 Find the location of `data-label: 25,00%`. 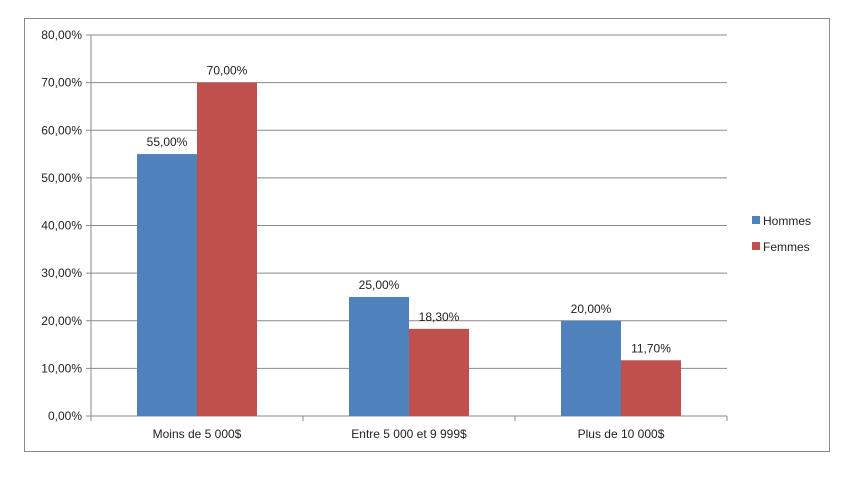

data-label: 25,00% is located at coordinates (379, 285).